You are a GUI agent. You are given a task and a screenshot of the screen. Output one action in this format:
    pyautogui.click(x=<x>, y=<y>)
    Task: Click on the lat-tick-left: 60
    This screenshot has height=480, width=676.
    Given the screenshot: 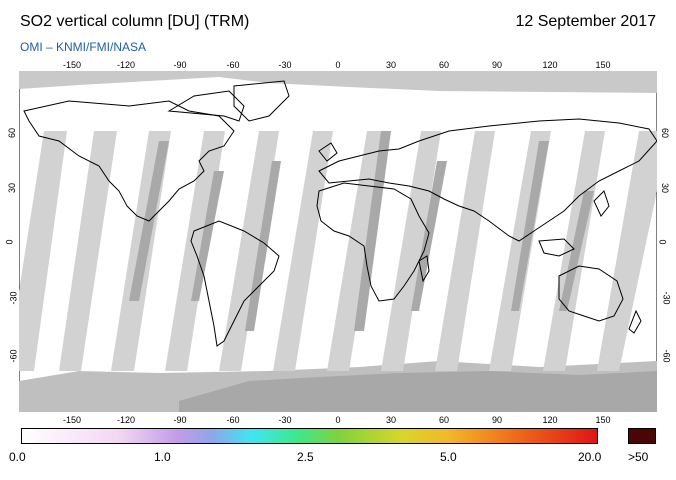 What is the action you would take?
    pyautogui.click(x=12, y=133)
    